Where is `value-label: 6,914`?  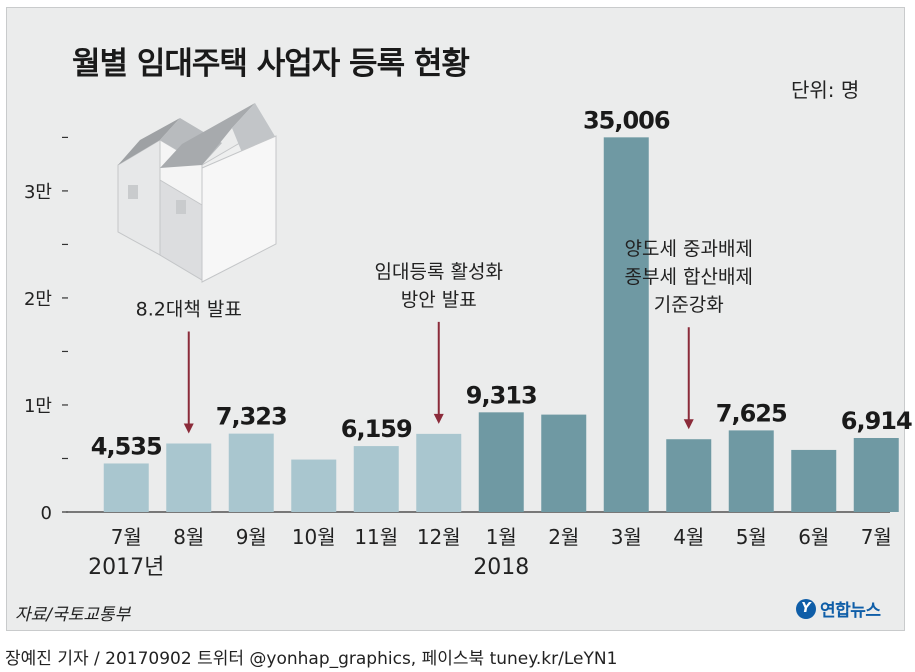 value-label: 6,914 is located at coordinates (876, 421).